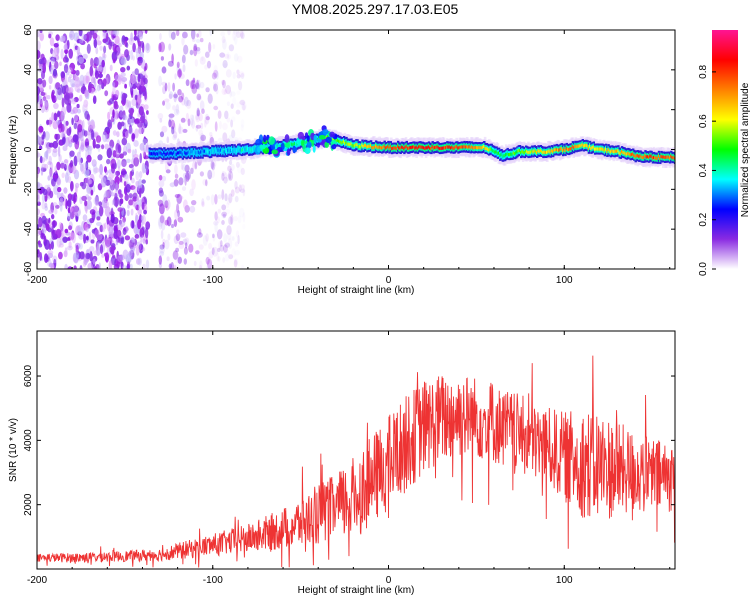  I want to click on x-tick-label: 100, so click(564, 280).